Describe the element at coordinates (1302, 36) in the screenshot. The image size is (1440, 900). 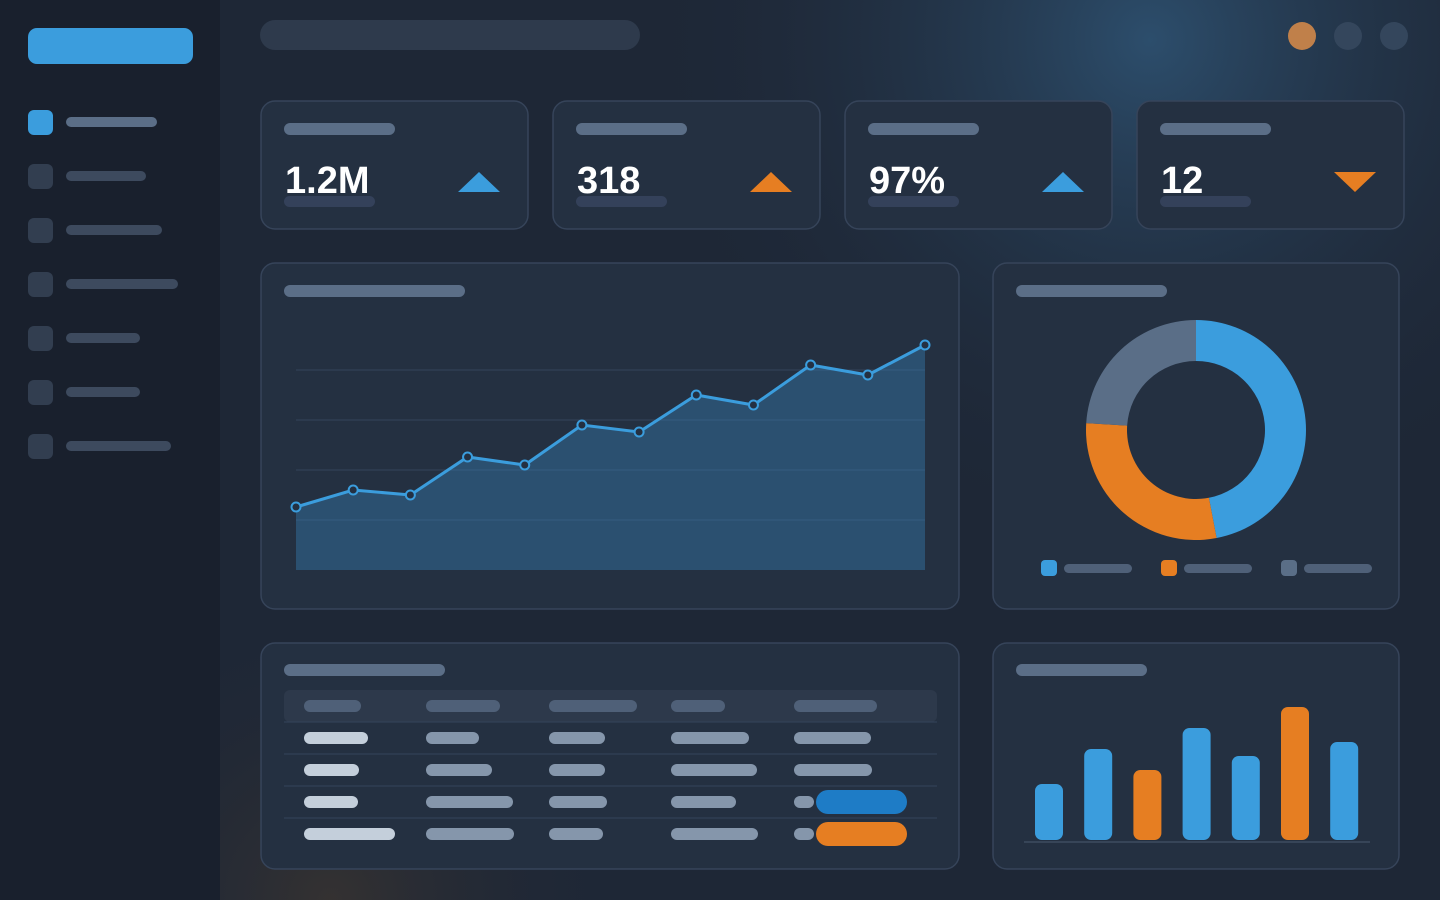
I see `avatar` at that location.